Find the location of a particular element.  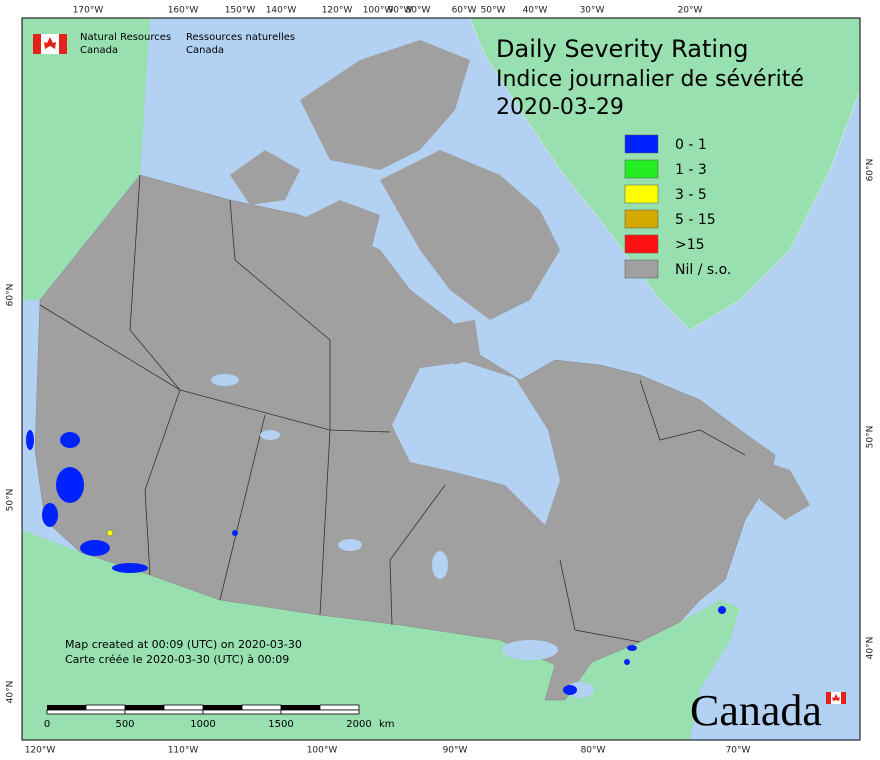

longitude-label: 60°W is located at coordinates (464, 11).